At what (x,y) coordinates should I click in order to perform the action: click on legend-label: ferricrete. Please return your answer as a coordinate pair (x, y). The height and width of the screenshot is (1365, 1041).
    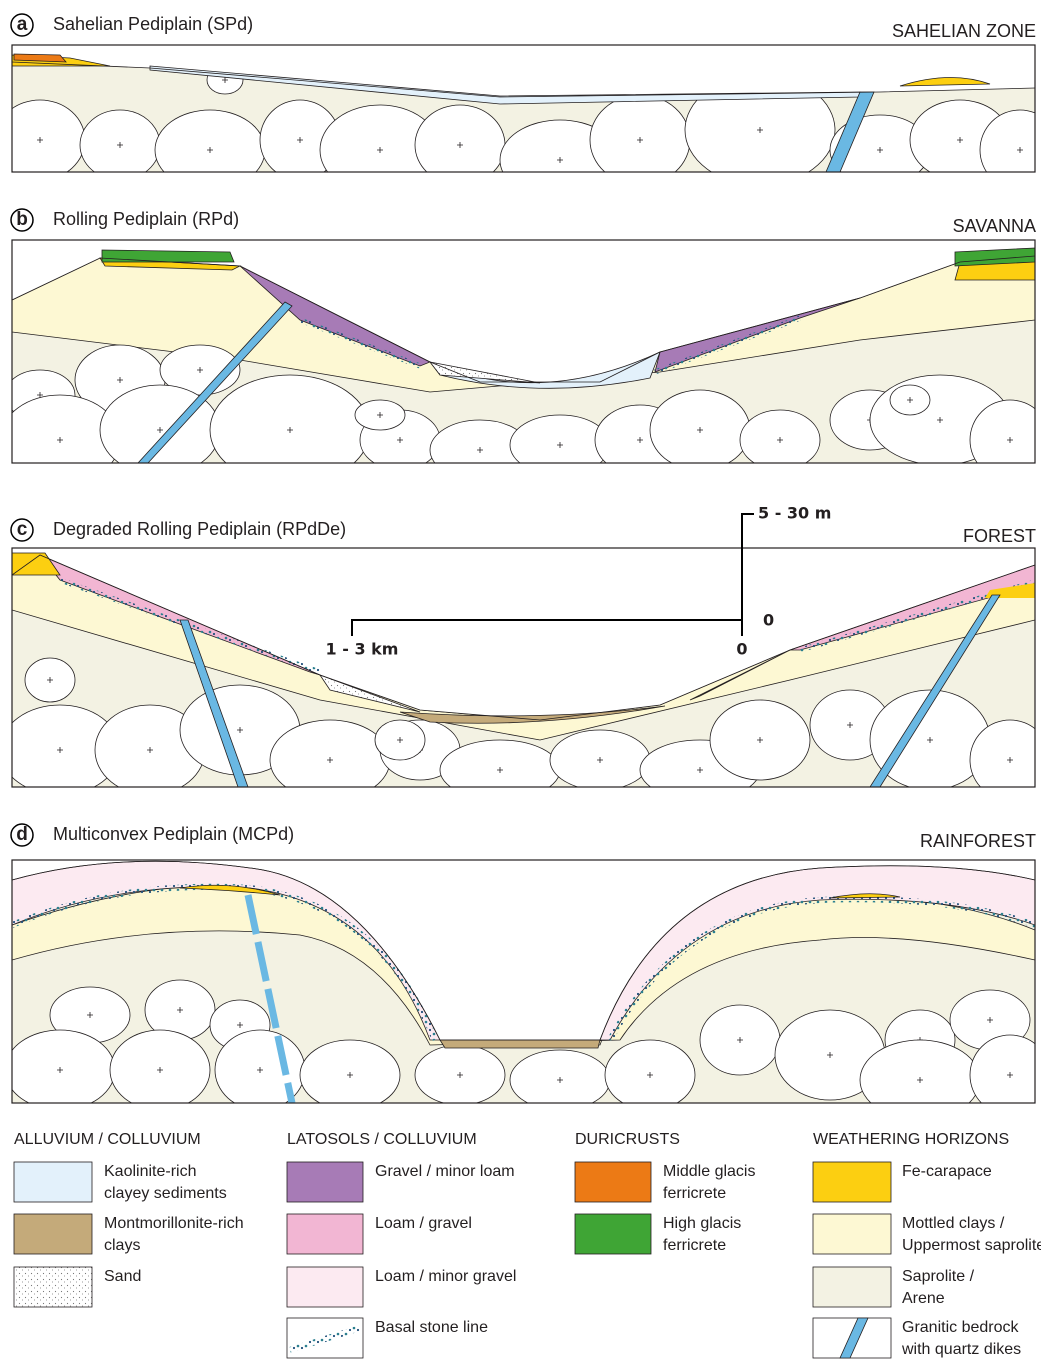
    Looking at the image, I should click on (694, 1193).